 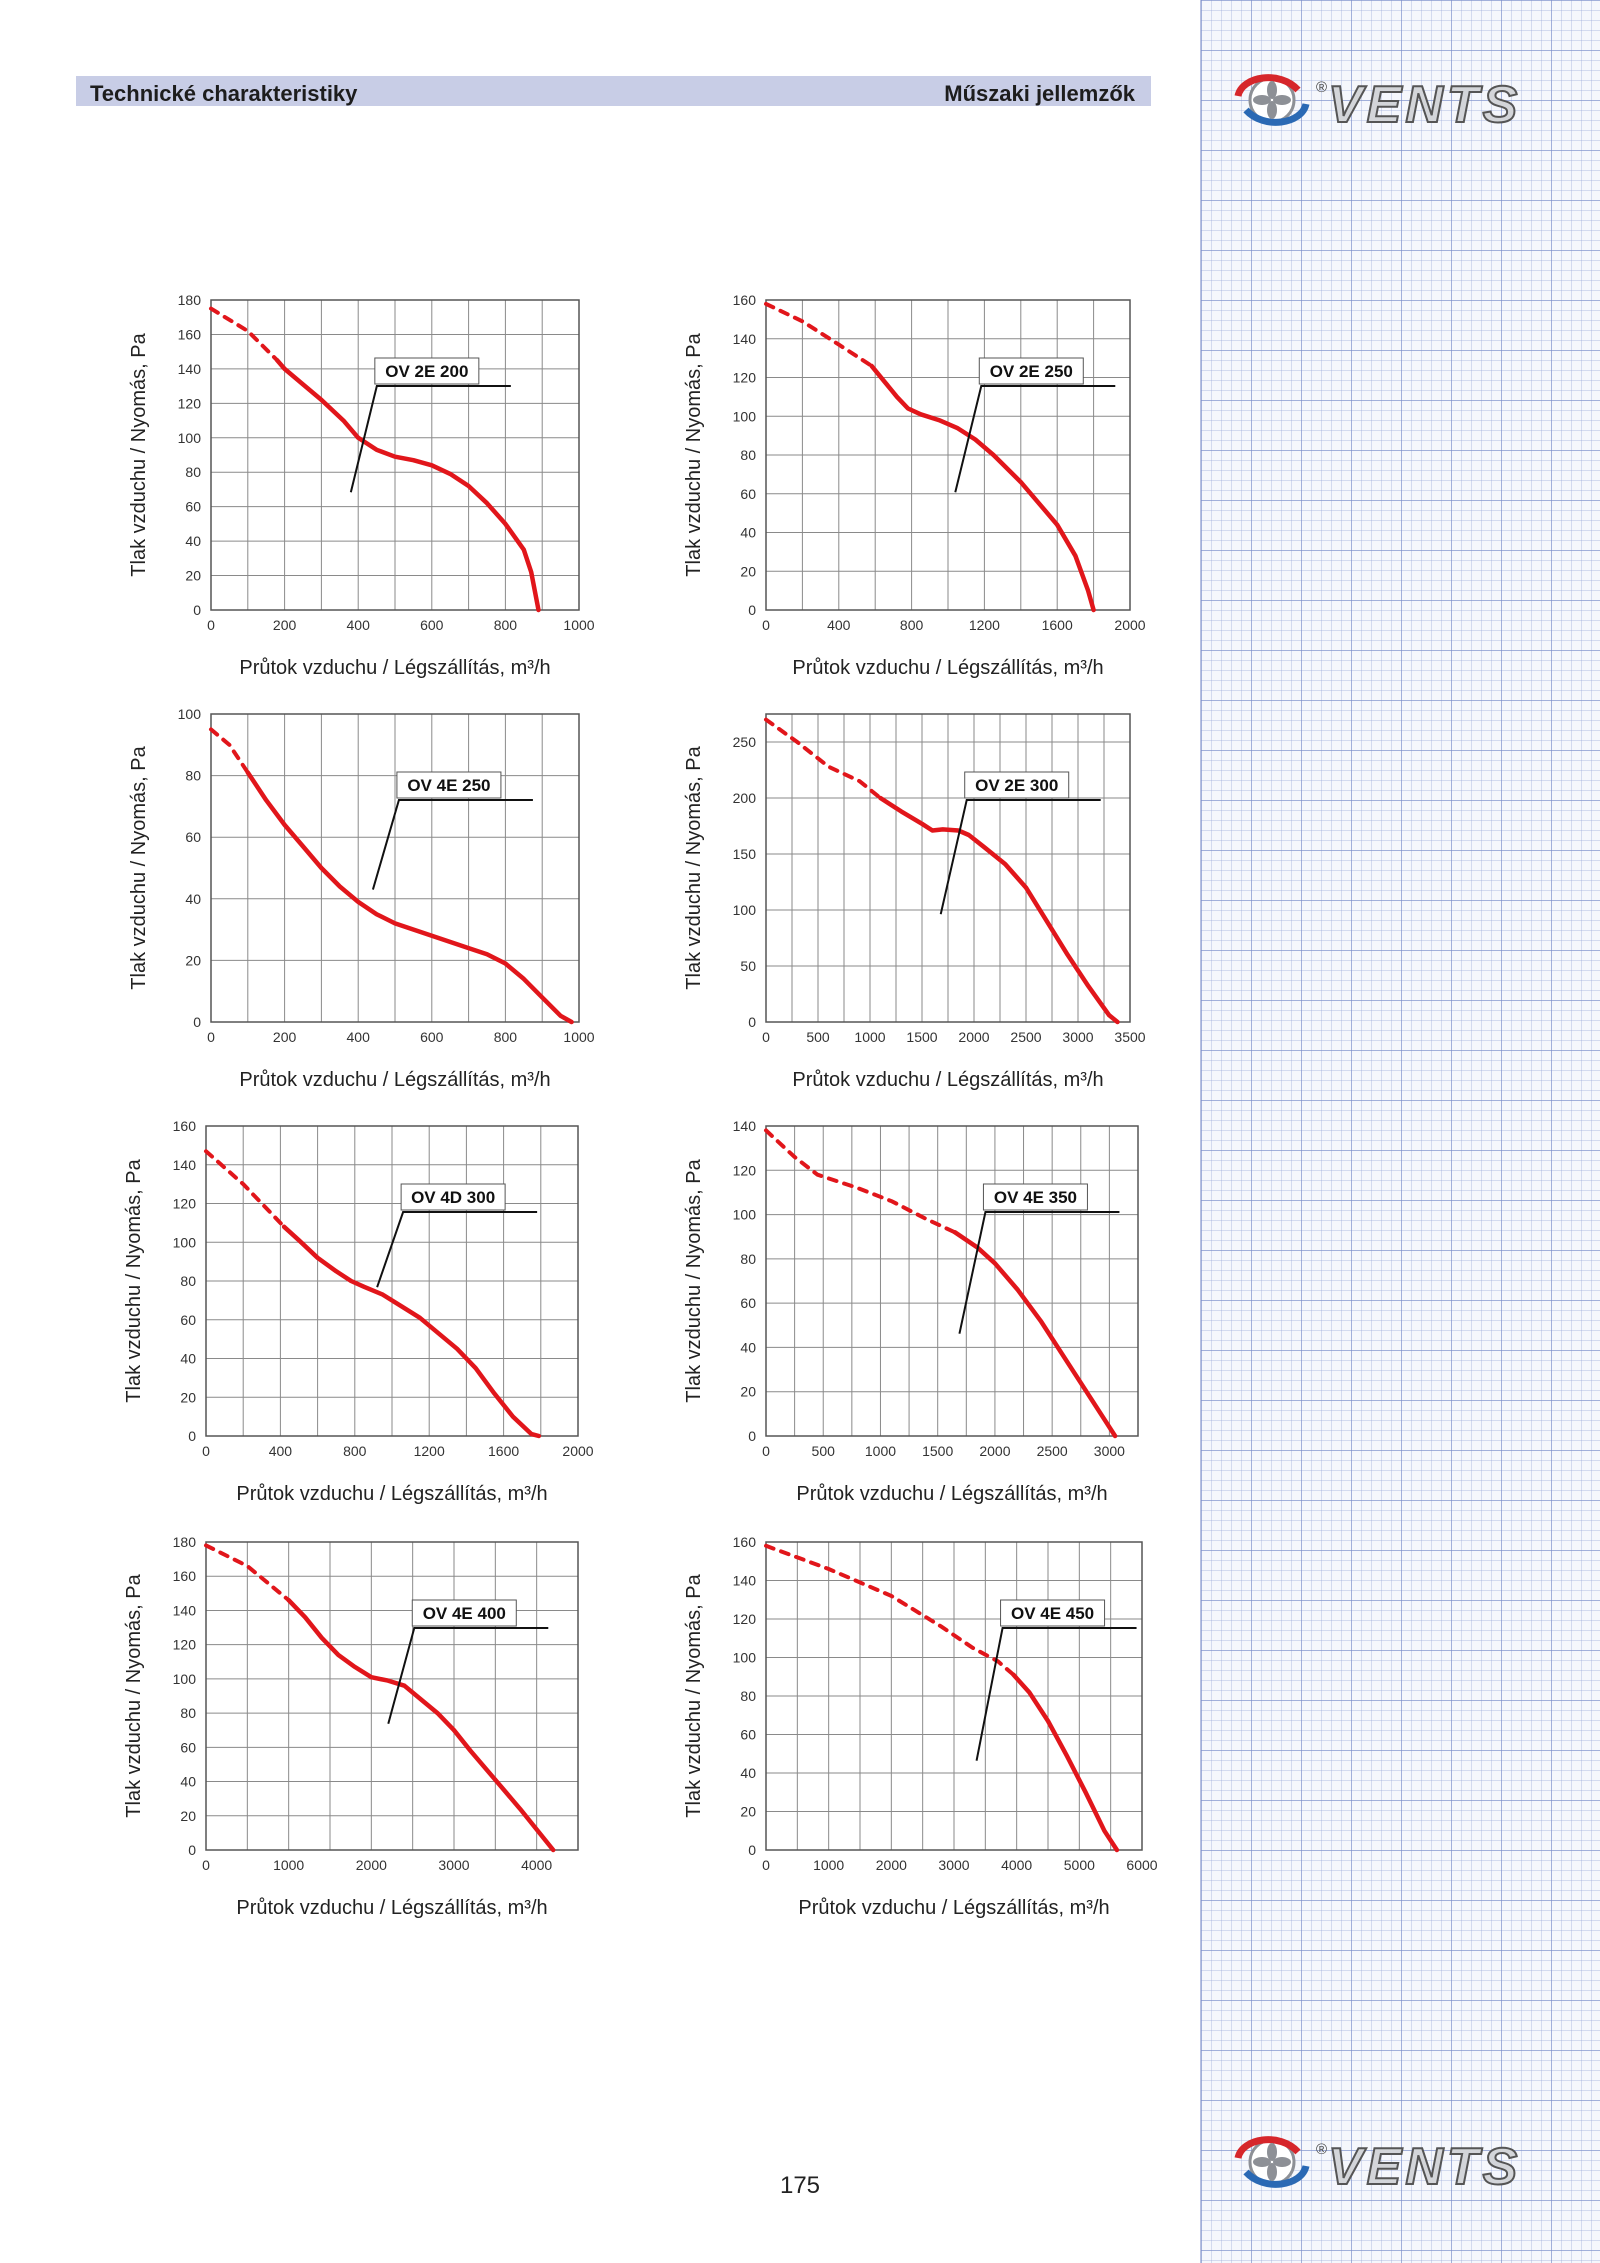 I want to click on y-tick-label: 250, so click(x=745, y=742).